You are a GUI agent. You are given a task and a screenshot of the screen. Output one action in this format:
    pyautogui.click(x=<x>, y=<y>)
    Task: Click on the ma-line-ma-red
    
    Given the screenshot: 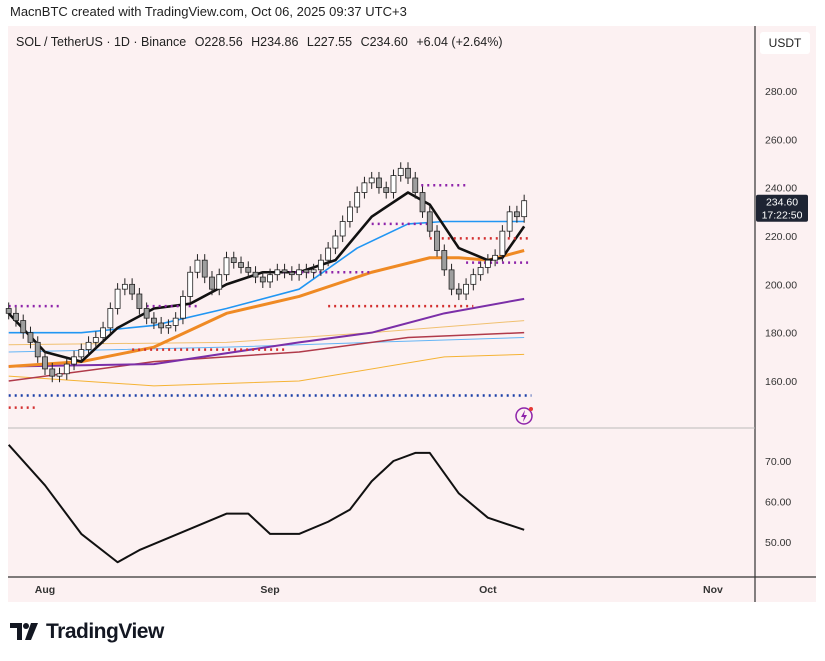 What is the action you would take?
    pyautogui.click(x=266, y=356)
    